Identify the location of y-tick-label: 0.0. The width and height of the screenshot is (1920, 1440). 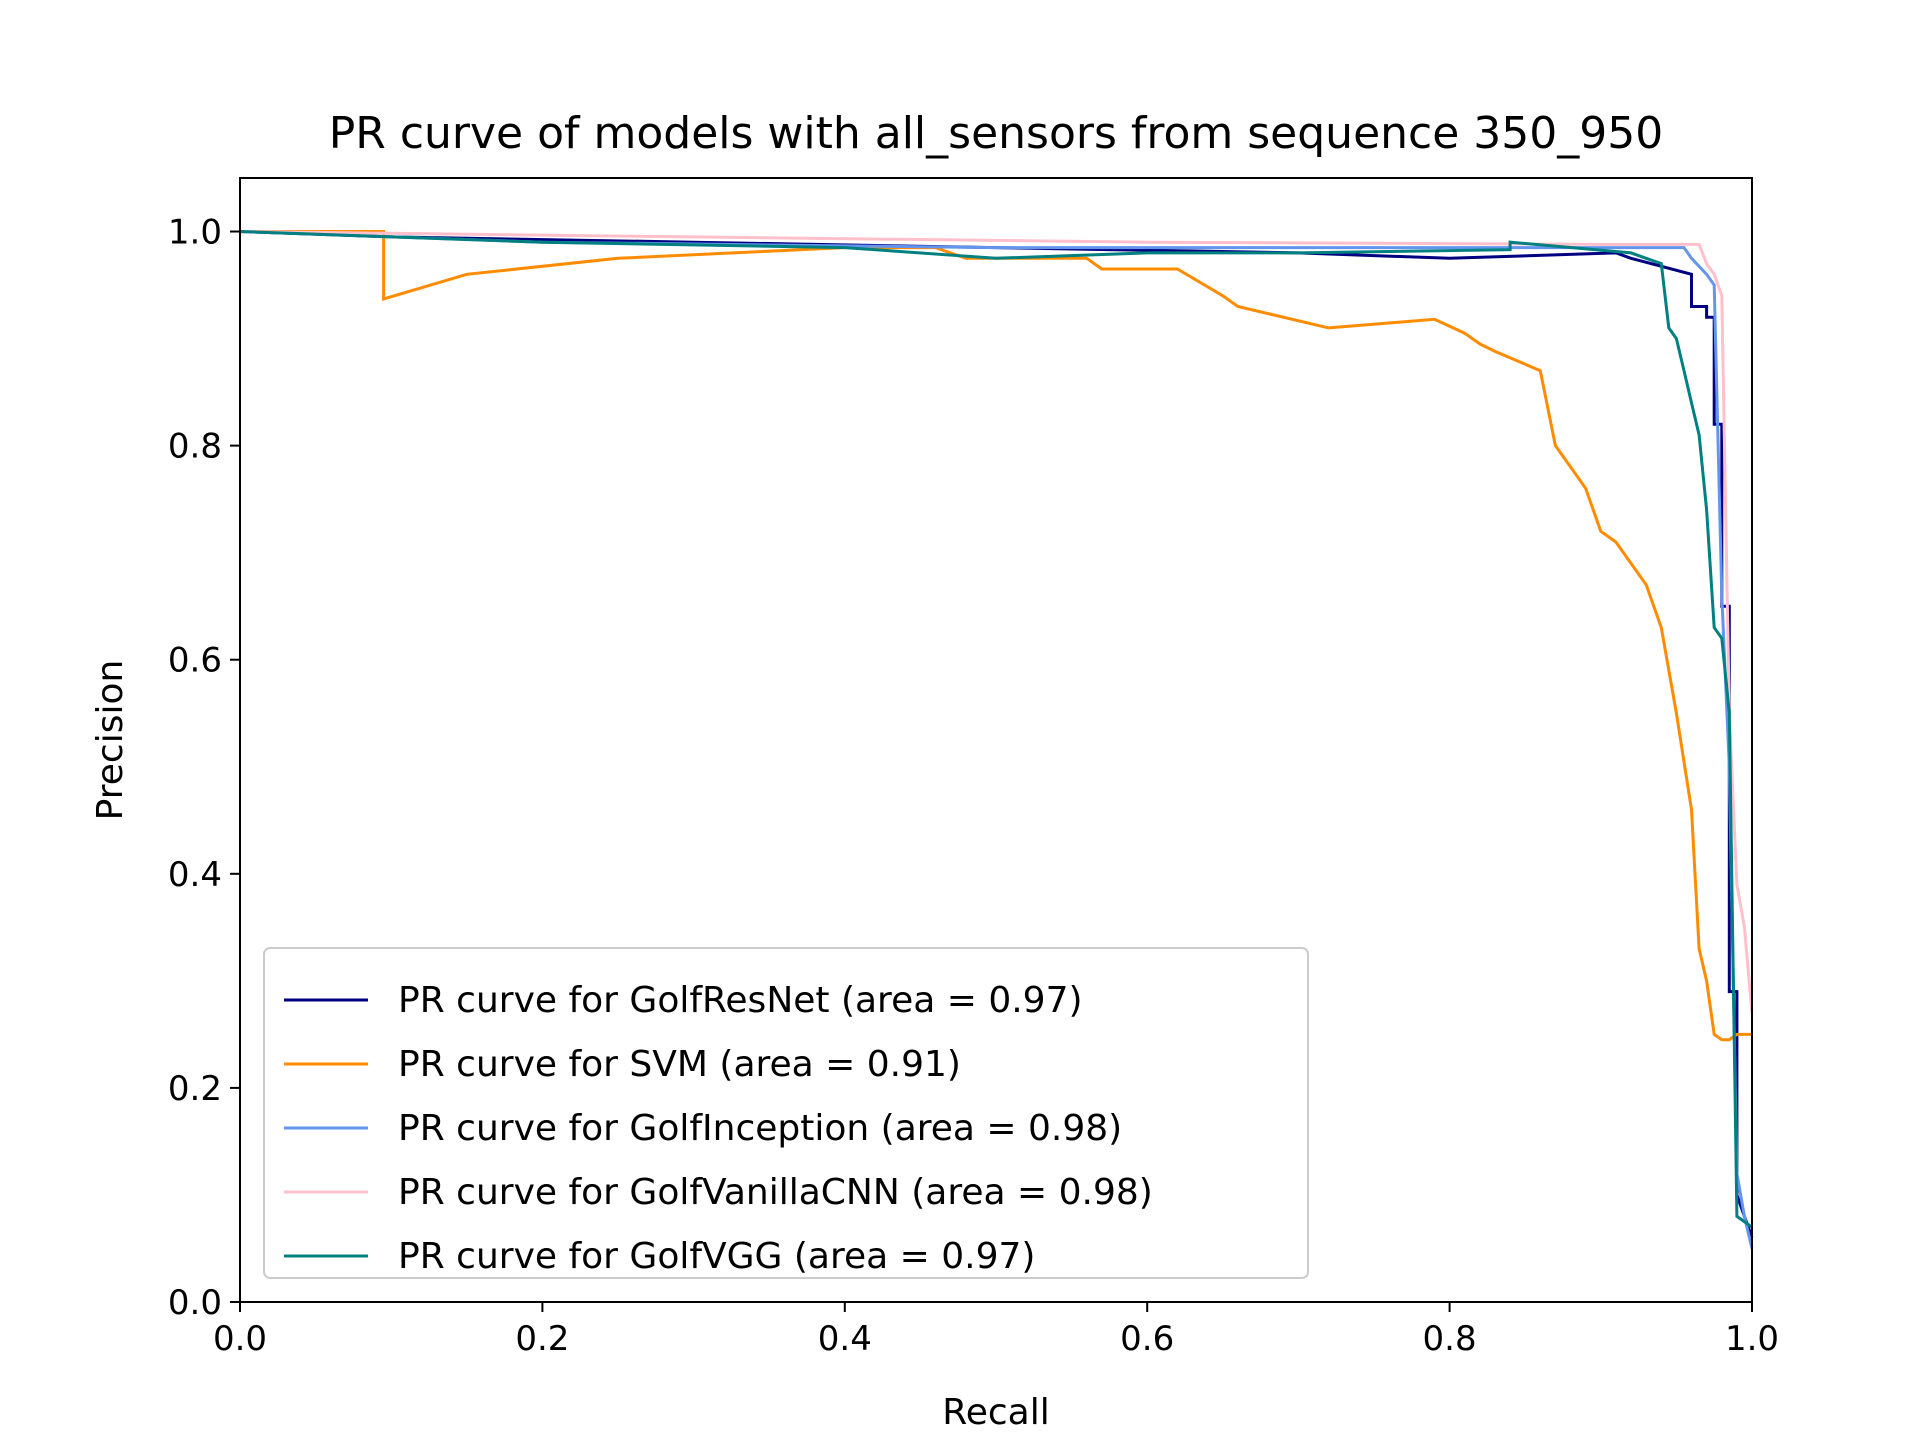
(195, 1303).